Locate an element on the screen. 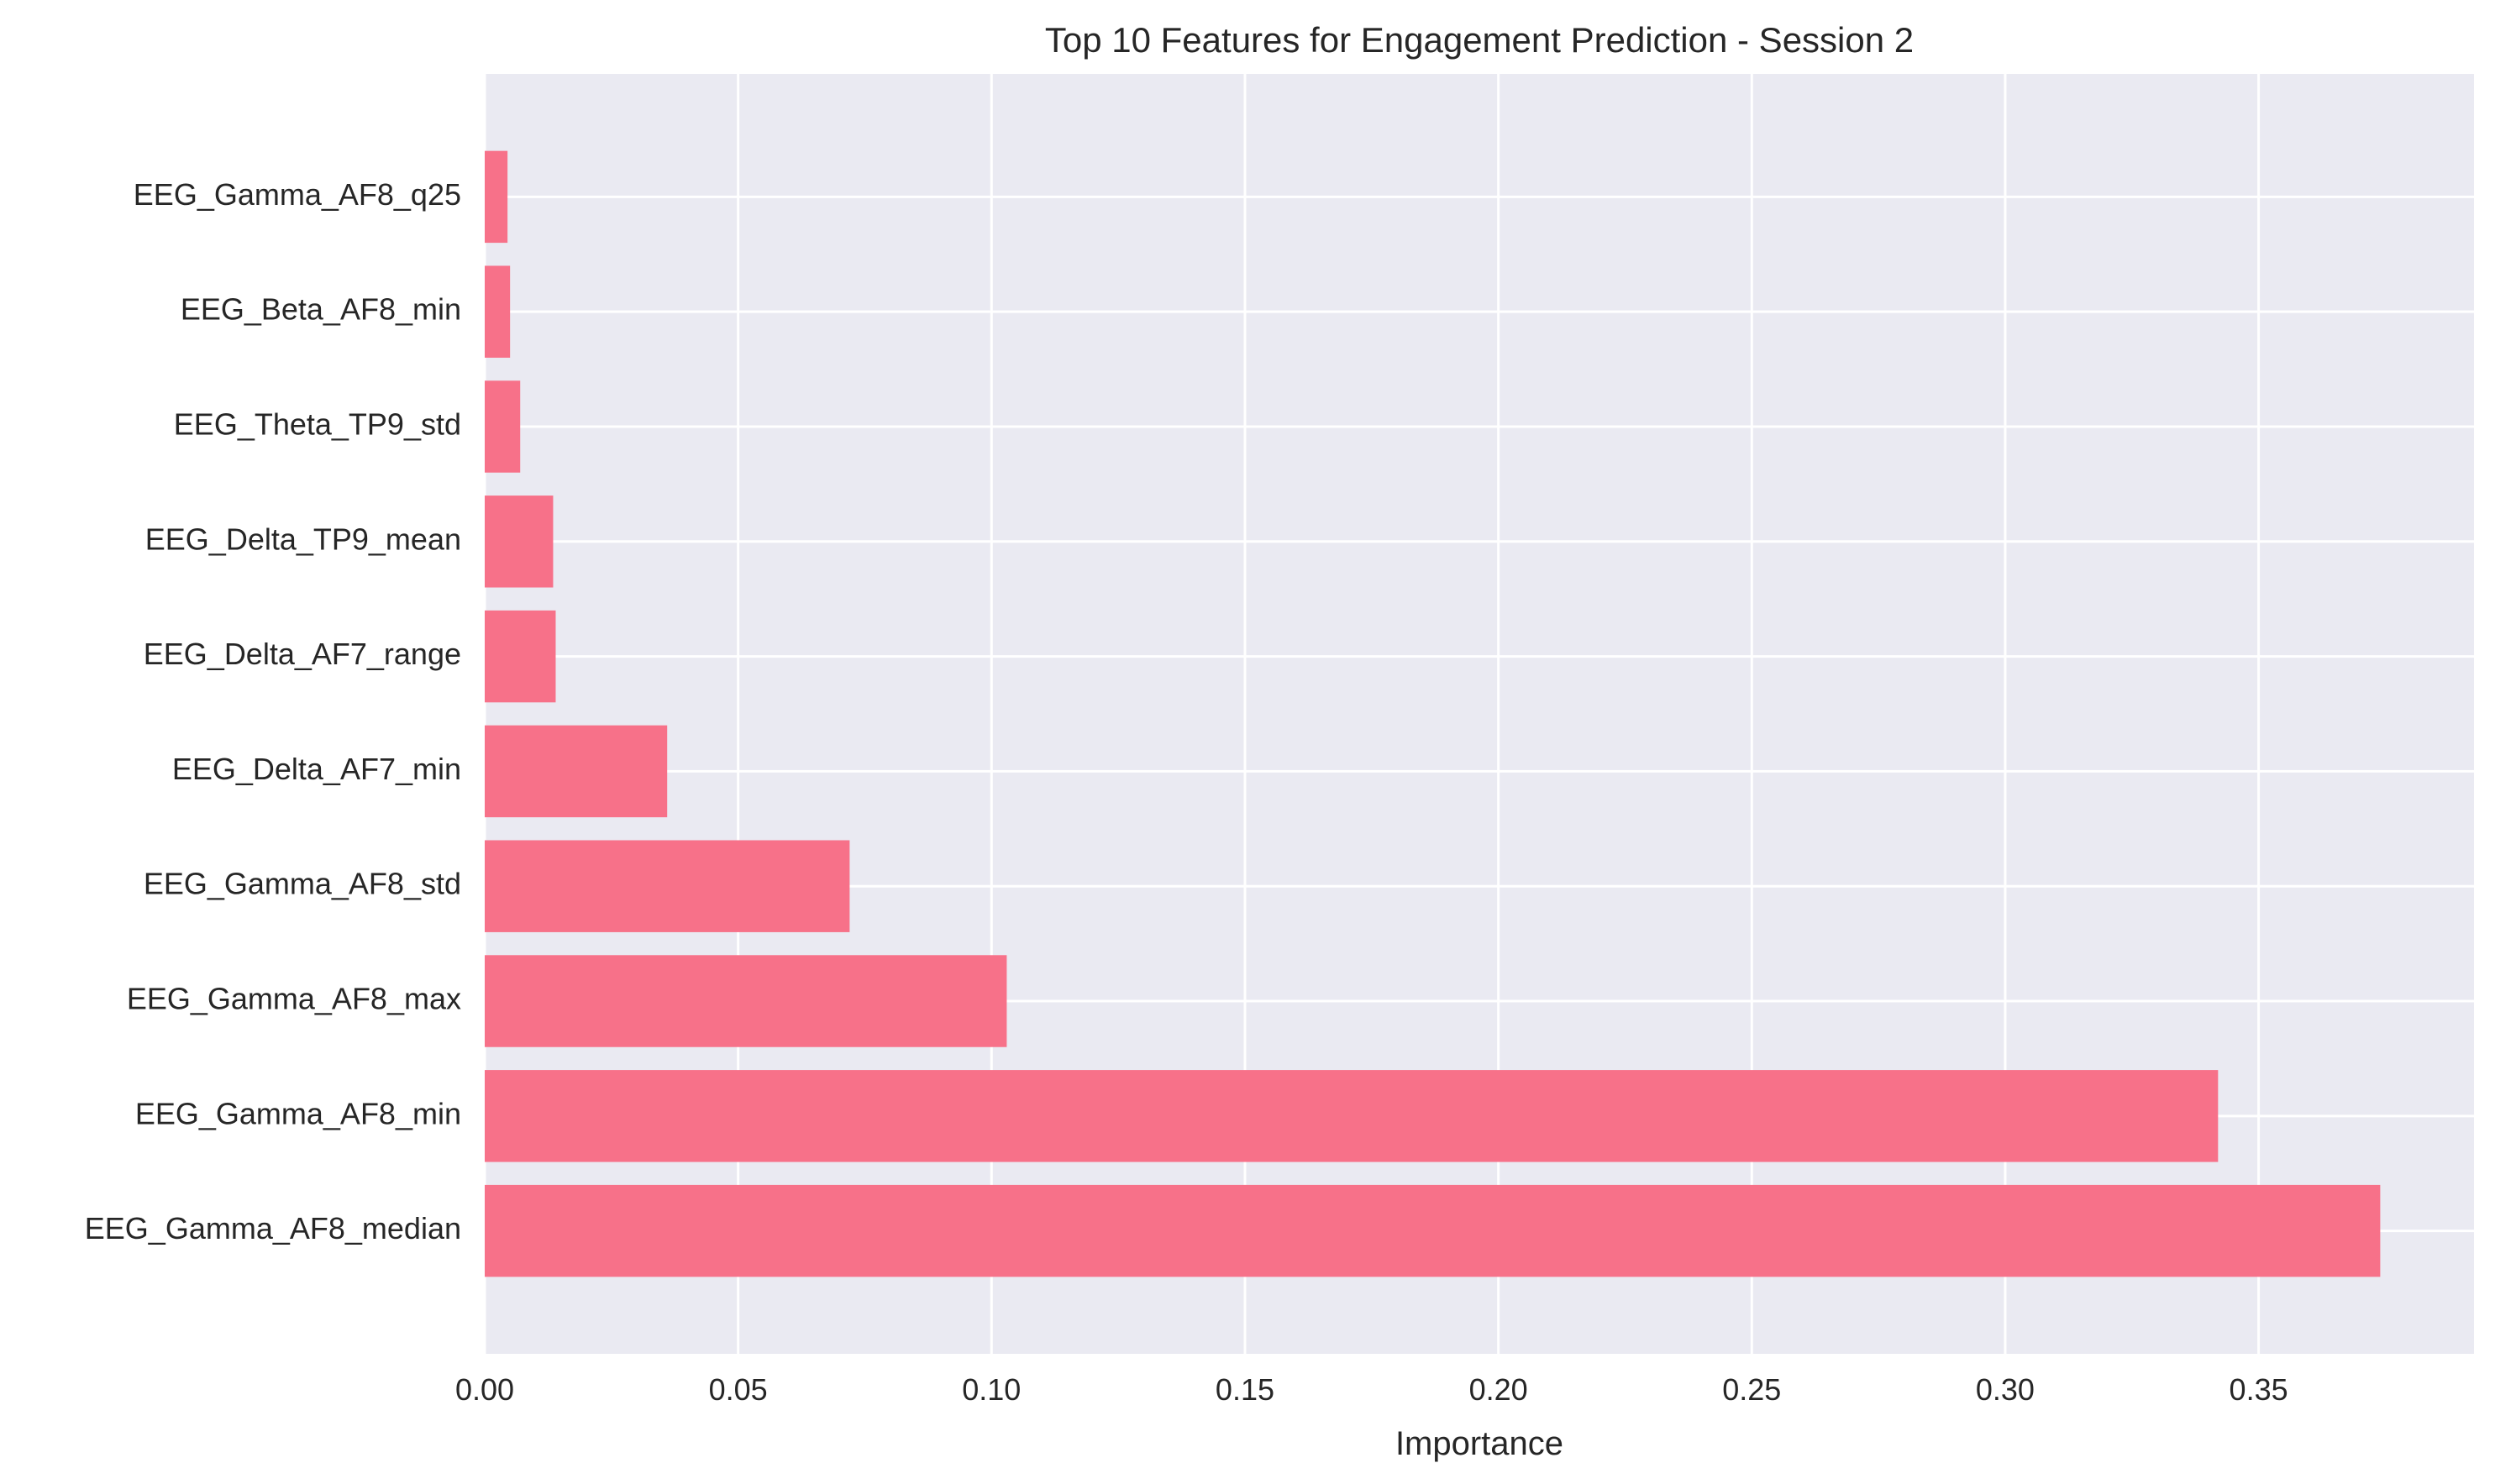 The width and height of the screenshot is (2495, 1484). bar-EEG_Gamma_AF8_max is located at coordinates (746, 1001).